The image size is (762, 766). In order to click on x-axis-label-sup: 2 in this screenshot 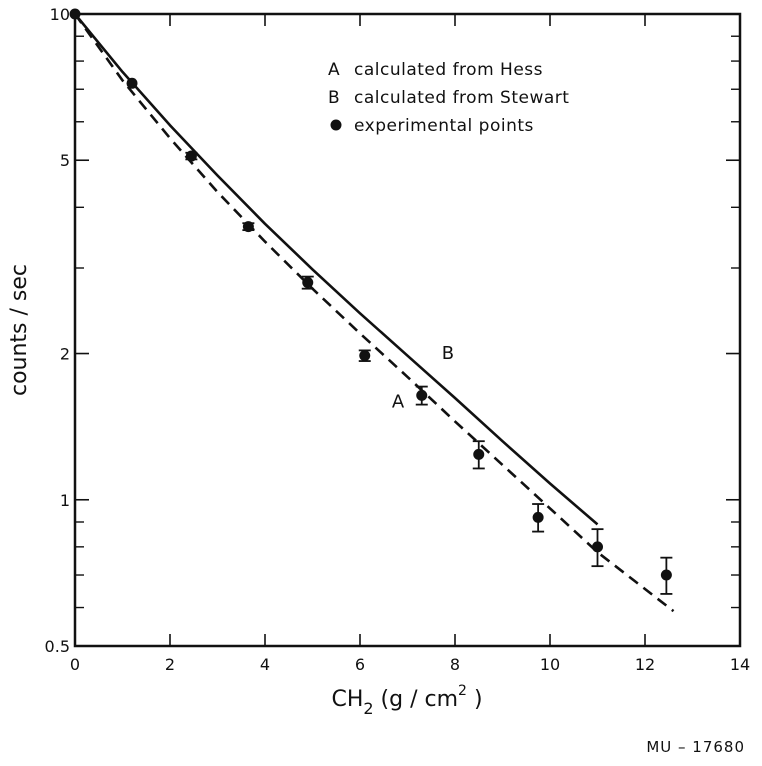, I will do `click(462, 691)`.